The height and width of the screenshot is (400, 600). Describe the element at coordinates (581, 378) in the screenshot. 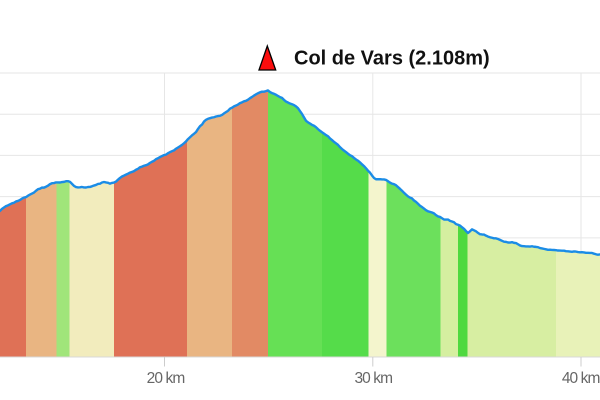

I see `svg-text: 40 km` at that location.